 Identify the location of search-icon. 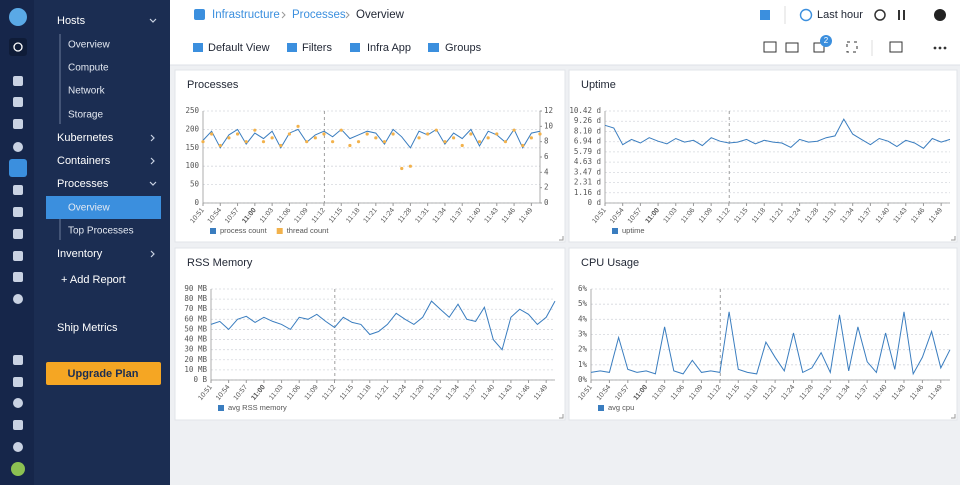
(18, 47).